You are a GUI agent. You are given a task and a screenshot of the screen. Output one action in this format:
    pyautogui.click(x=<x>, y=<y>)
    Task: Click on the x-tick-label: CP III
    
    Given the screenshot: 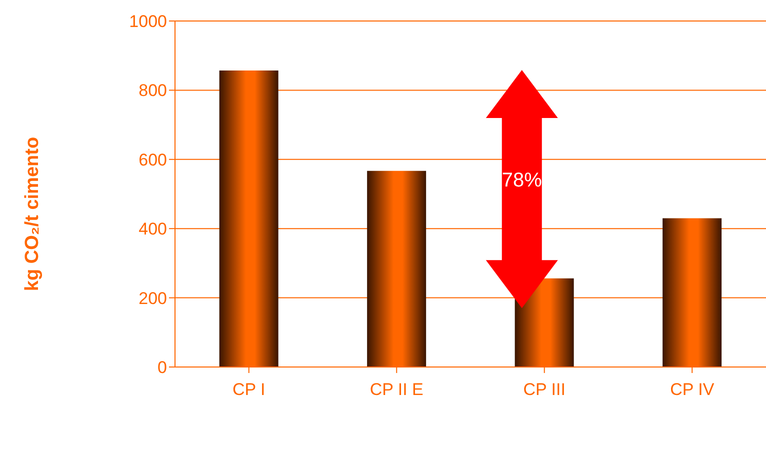 What is the action you would take?
    pyautogui.click(x=544, y=390)
    